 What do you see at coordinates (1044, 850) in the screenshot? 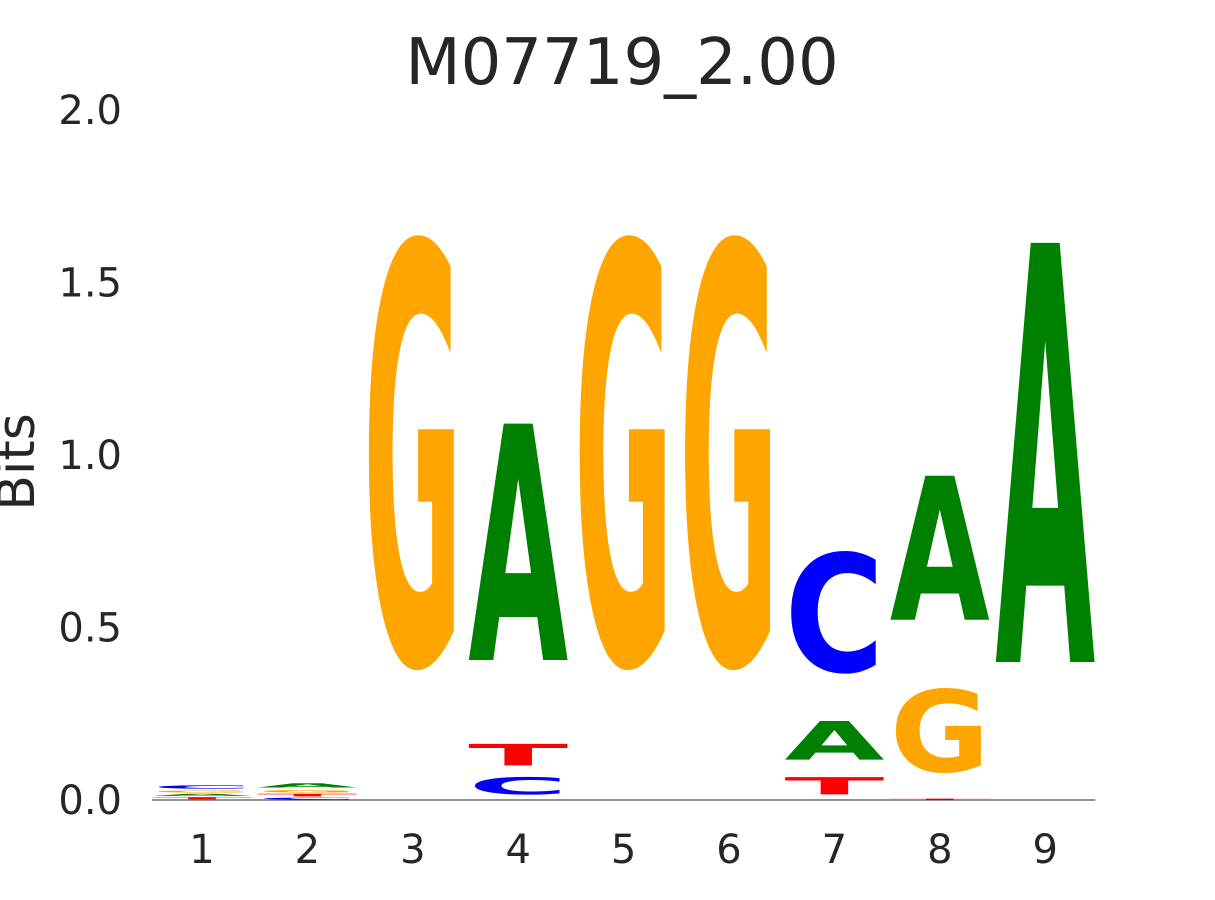
I see `x-tick-label: 9` at bounding box center [1044, 850].